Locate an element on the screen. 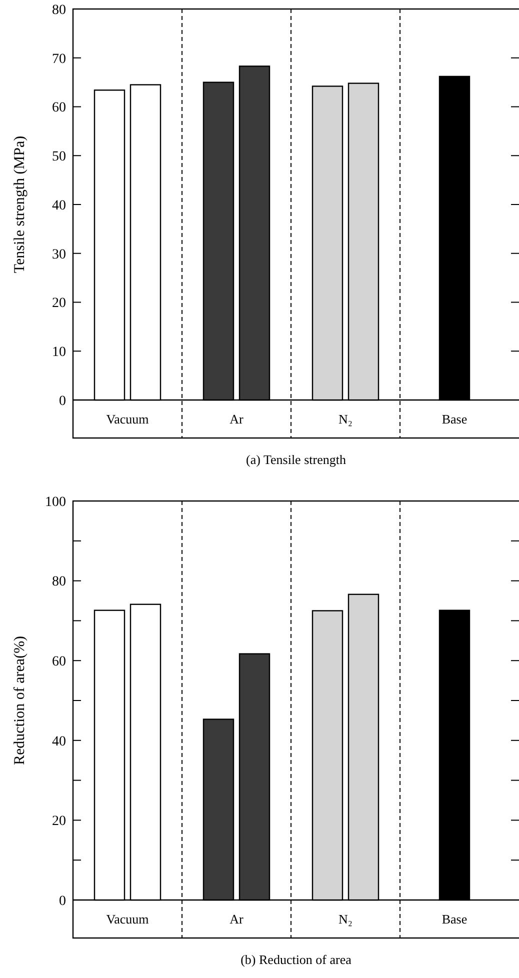 Image resolution: width=519 pixels, height=978 pixels. y-axis-title: Tensile strength (MPa) is located at coordinates (20, 205).